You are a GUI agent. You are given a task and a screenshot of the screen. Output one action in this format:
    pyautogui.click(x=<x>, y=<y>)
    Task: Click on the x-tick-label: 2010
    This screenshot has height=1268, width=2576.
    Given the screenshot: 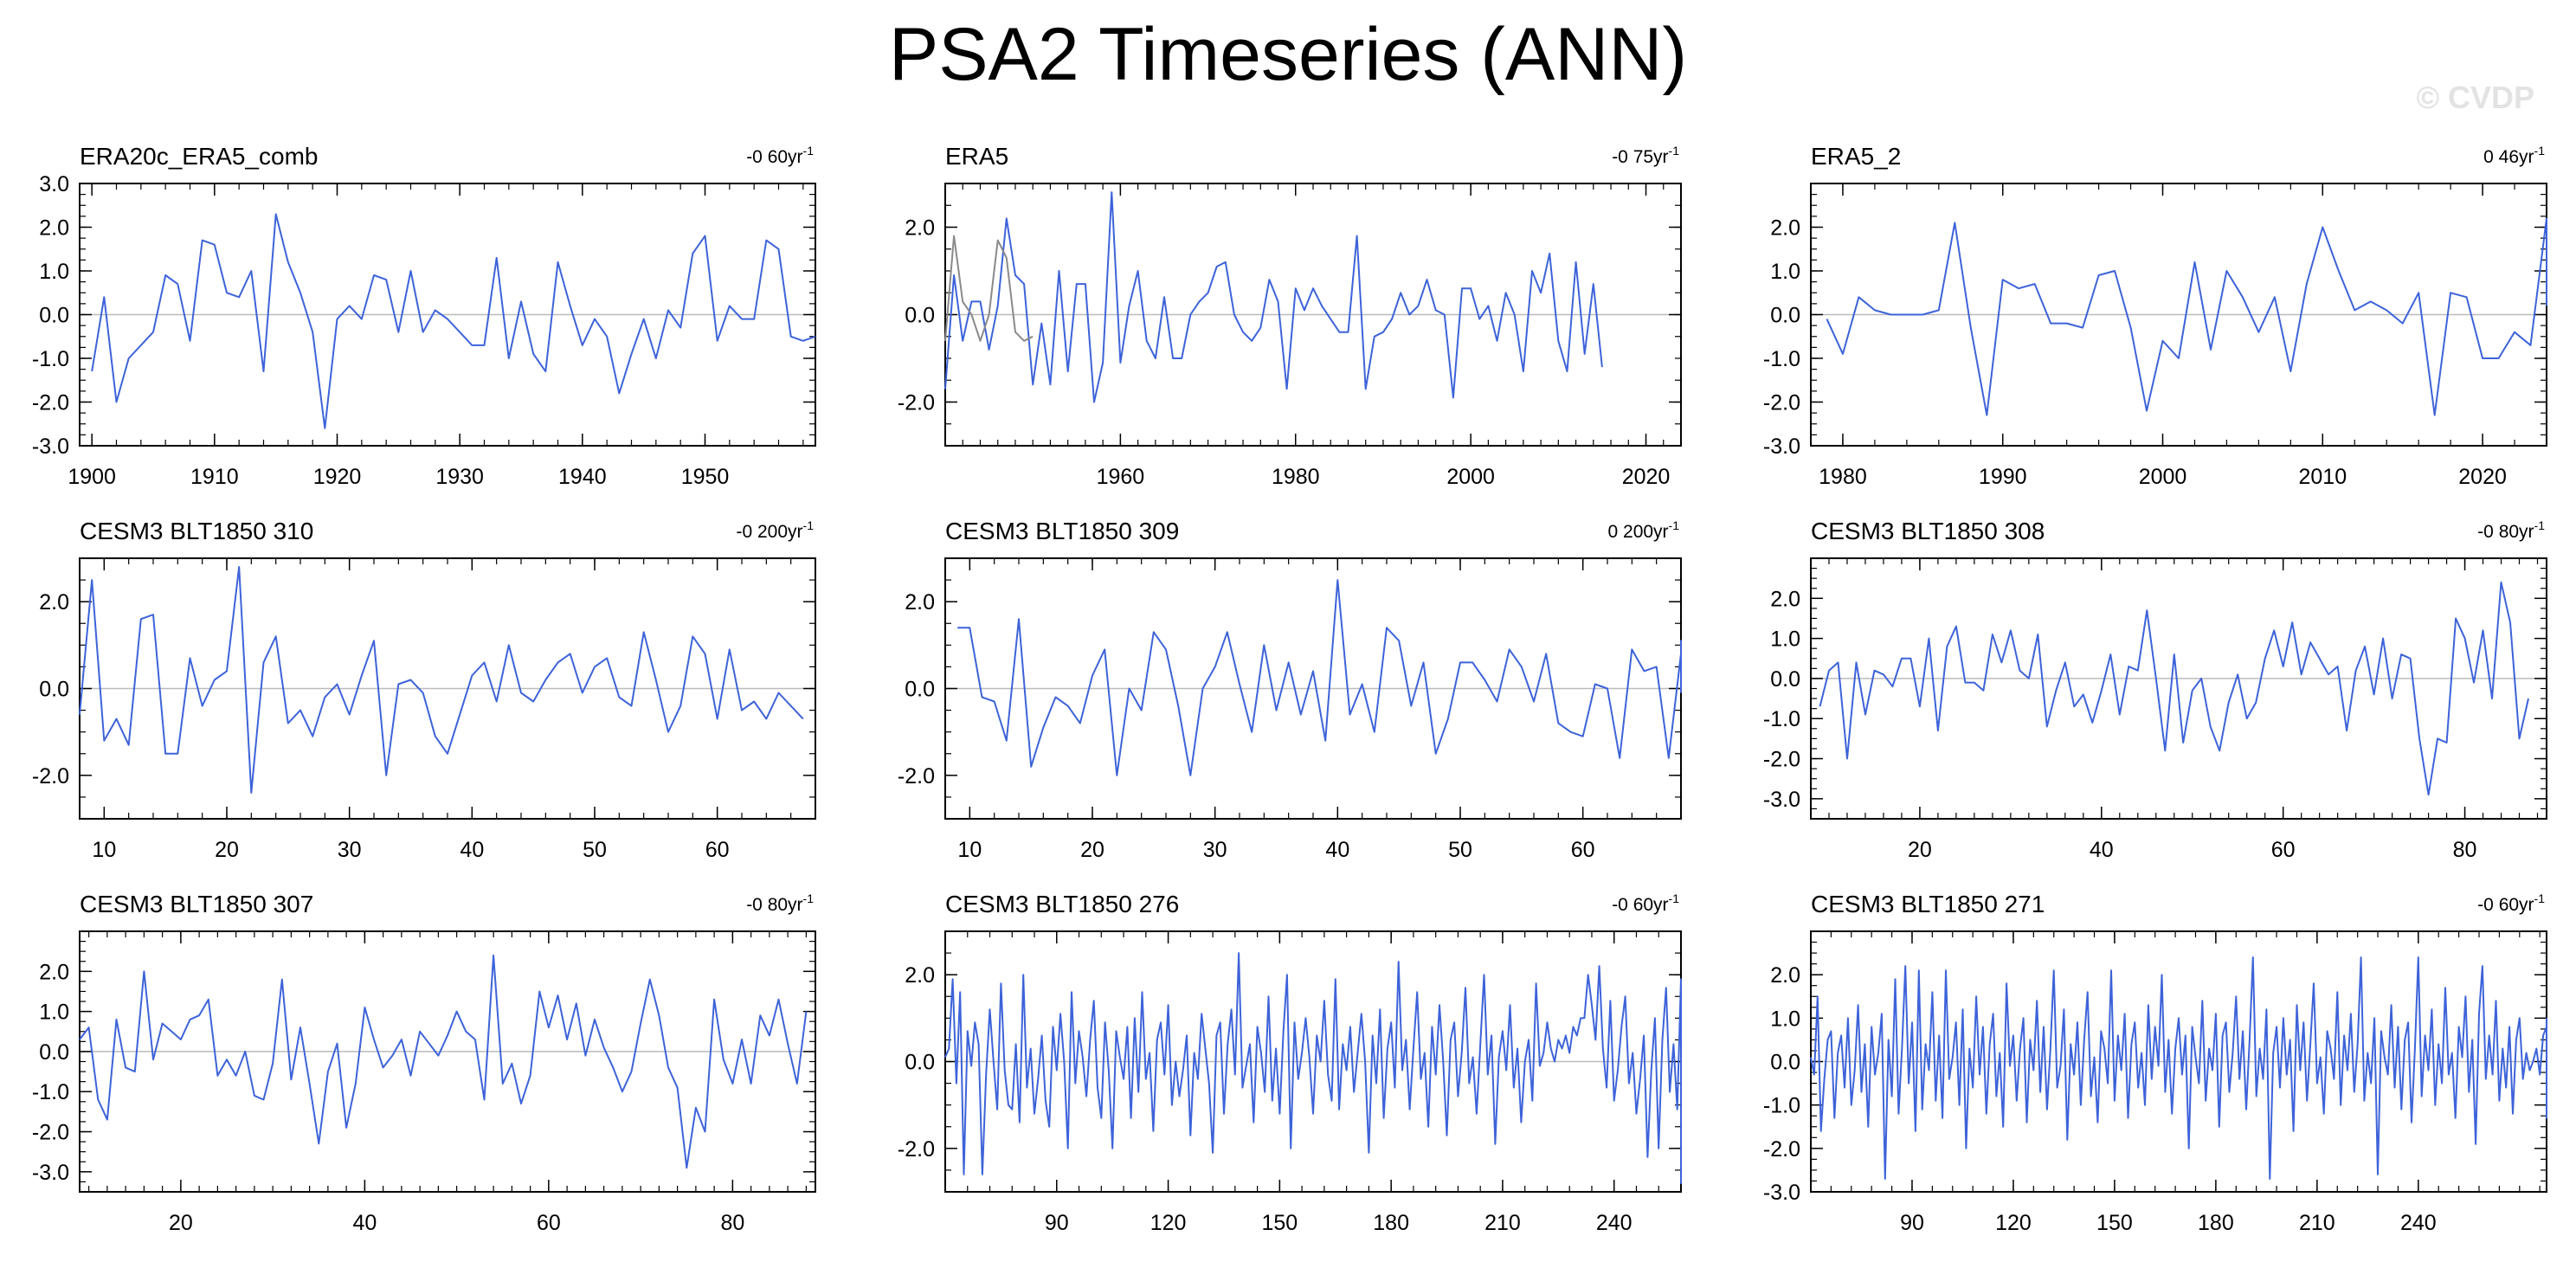 What is the action you would take?
    pyautogui.click(x=2322, y=477)
    